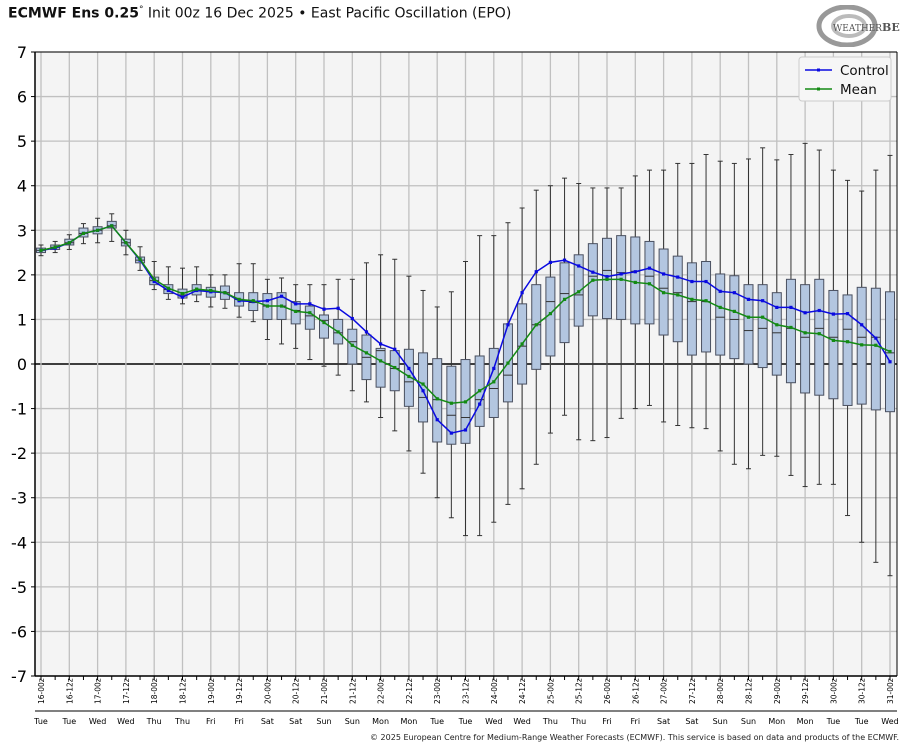 The width and height of the screenshot is (913, 750). Describe the element at coordinates (864, 71) in the screenshot. I see `legend-label-control: Control` at that location.